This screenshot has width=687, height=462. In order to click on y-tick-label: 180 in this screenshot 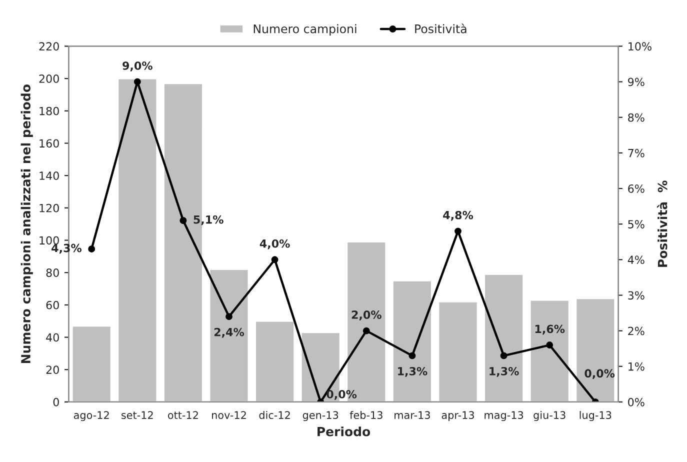, I will do `click(49, 111)`.